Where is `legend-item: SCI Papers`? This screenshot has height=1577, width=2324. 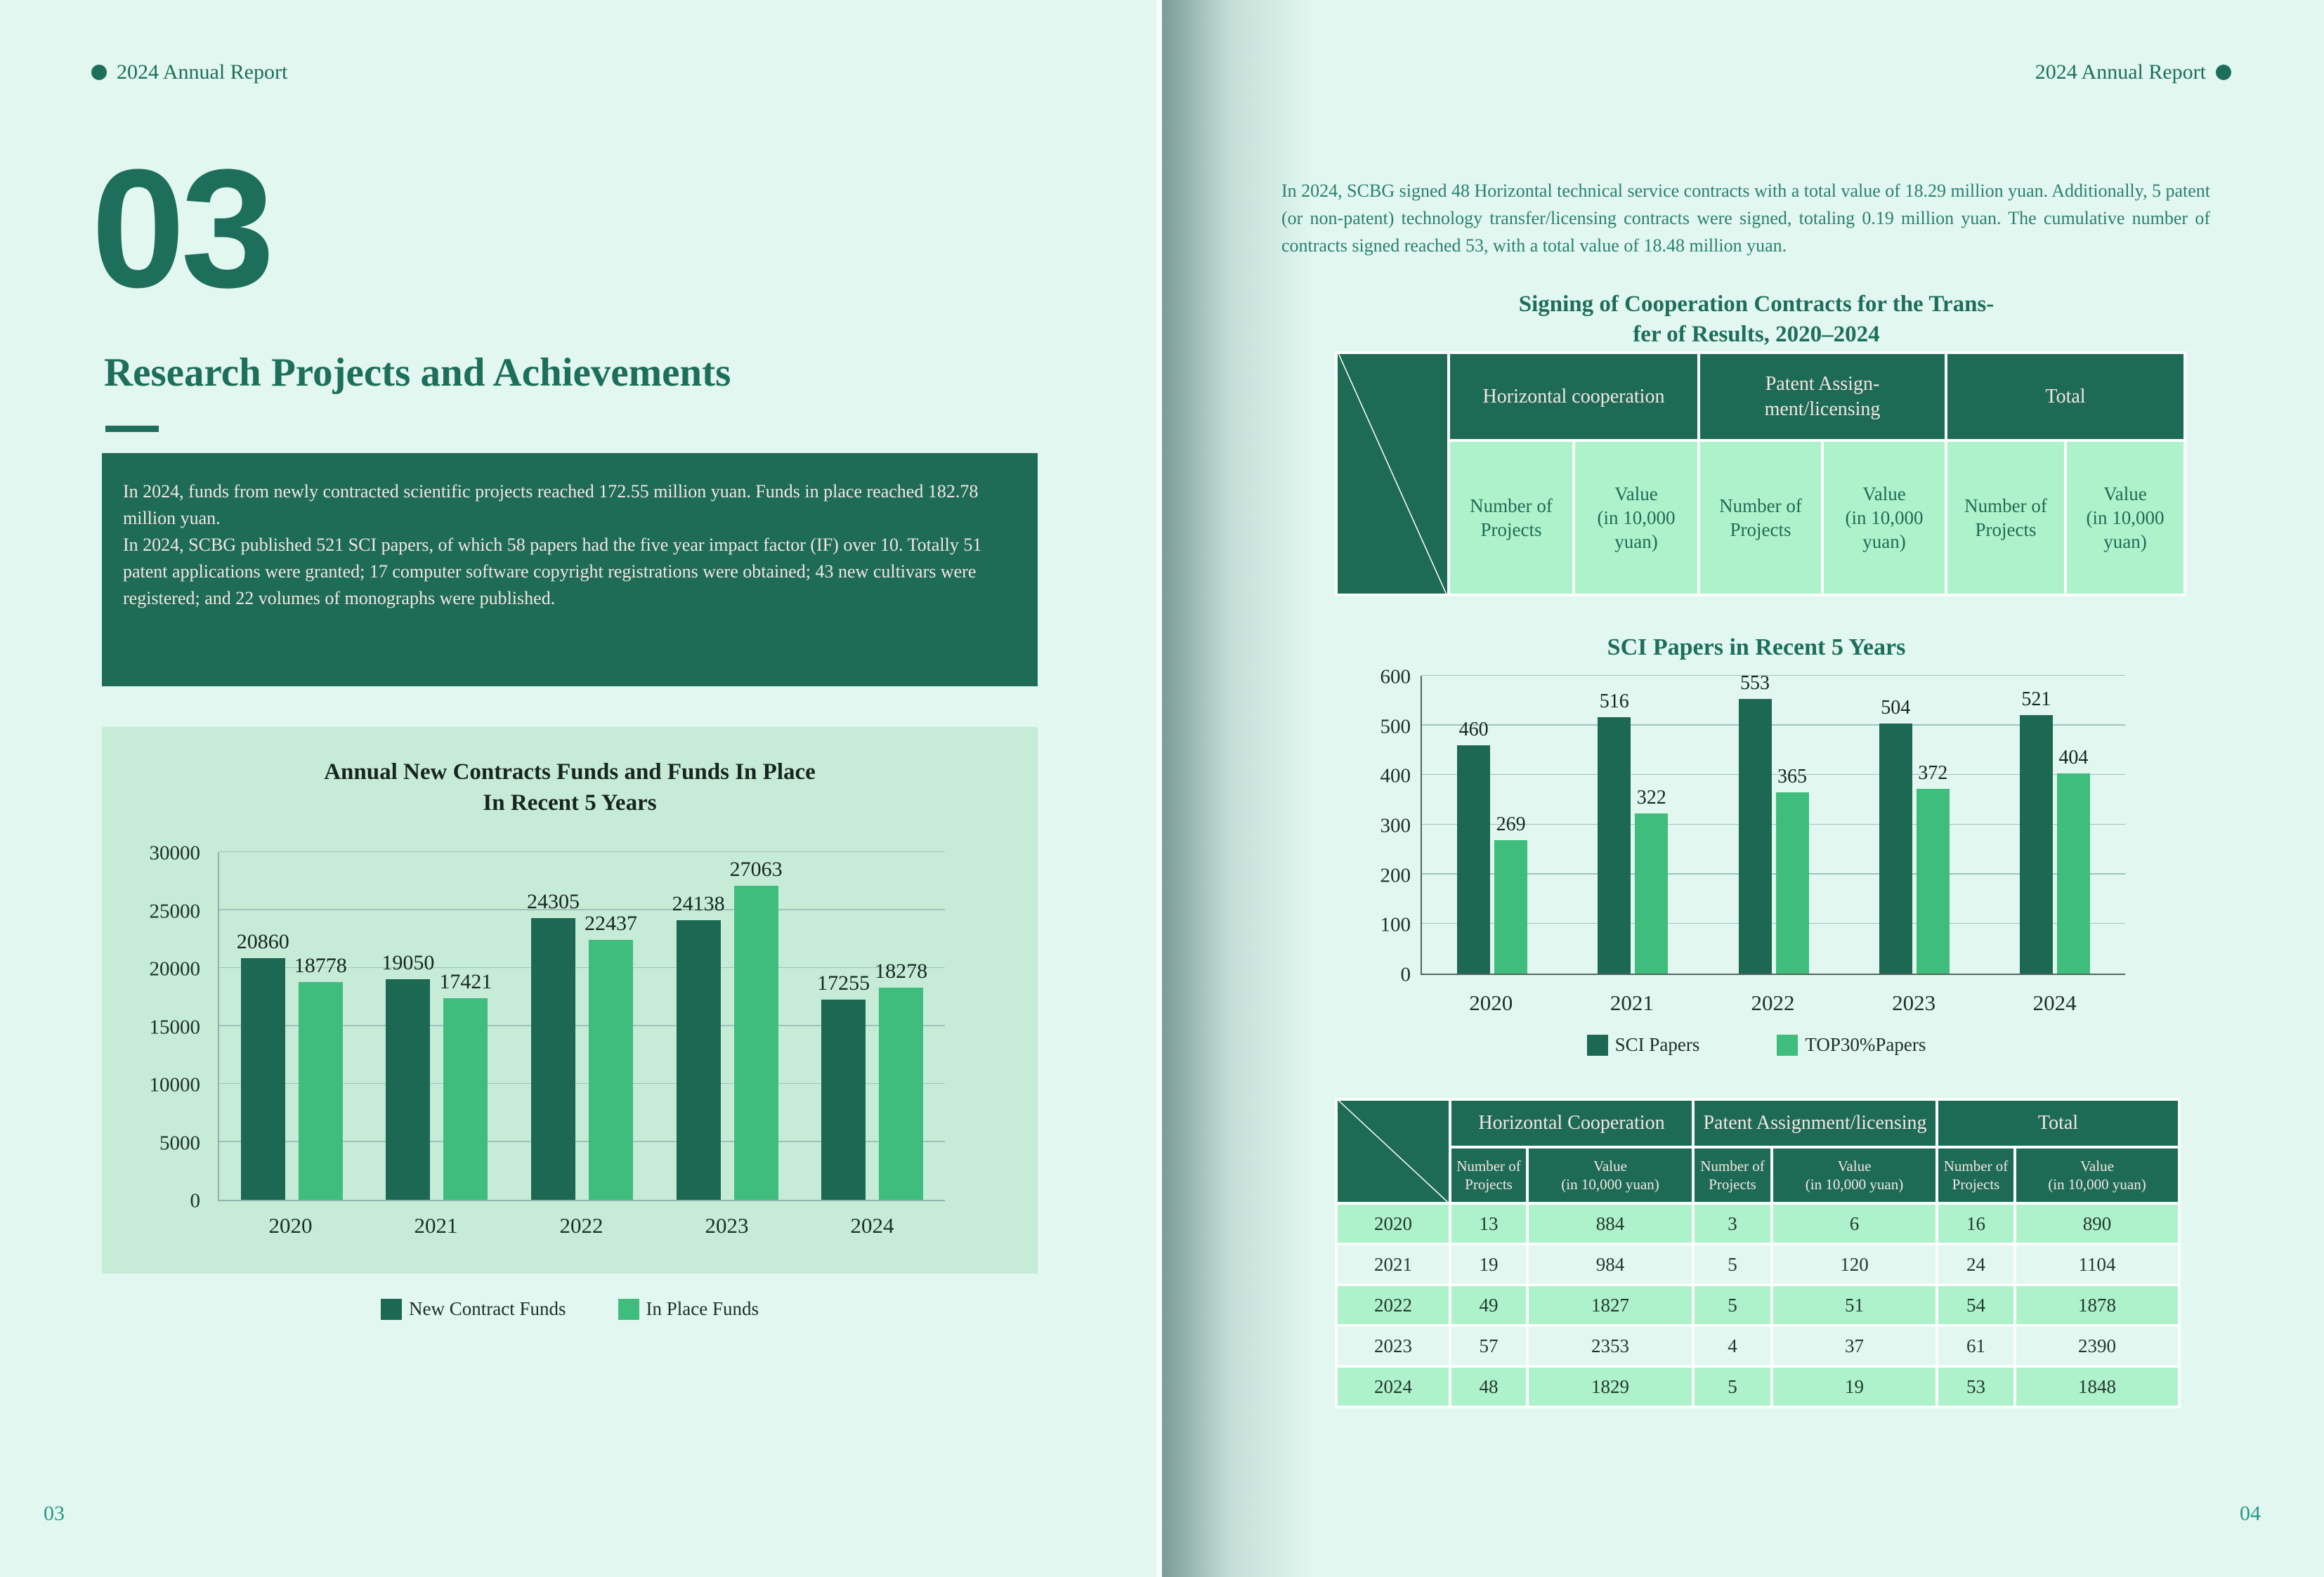 legend-item: SCI Papers is located at coordinates (1643, 1045).